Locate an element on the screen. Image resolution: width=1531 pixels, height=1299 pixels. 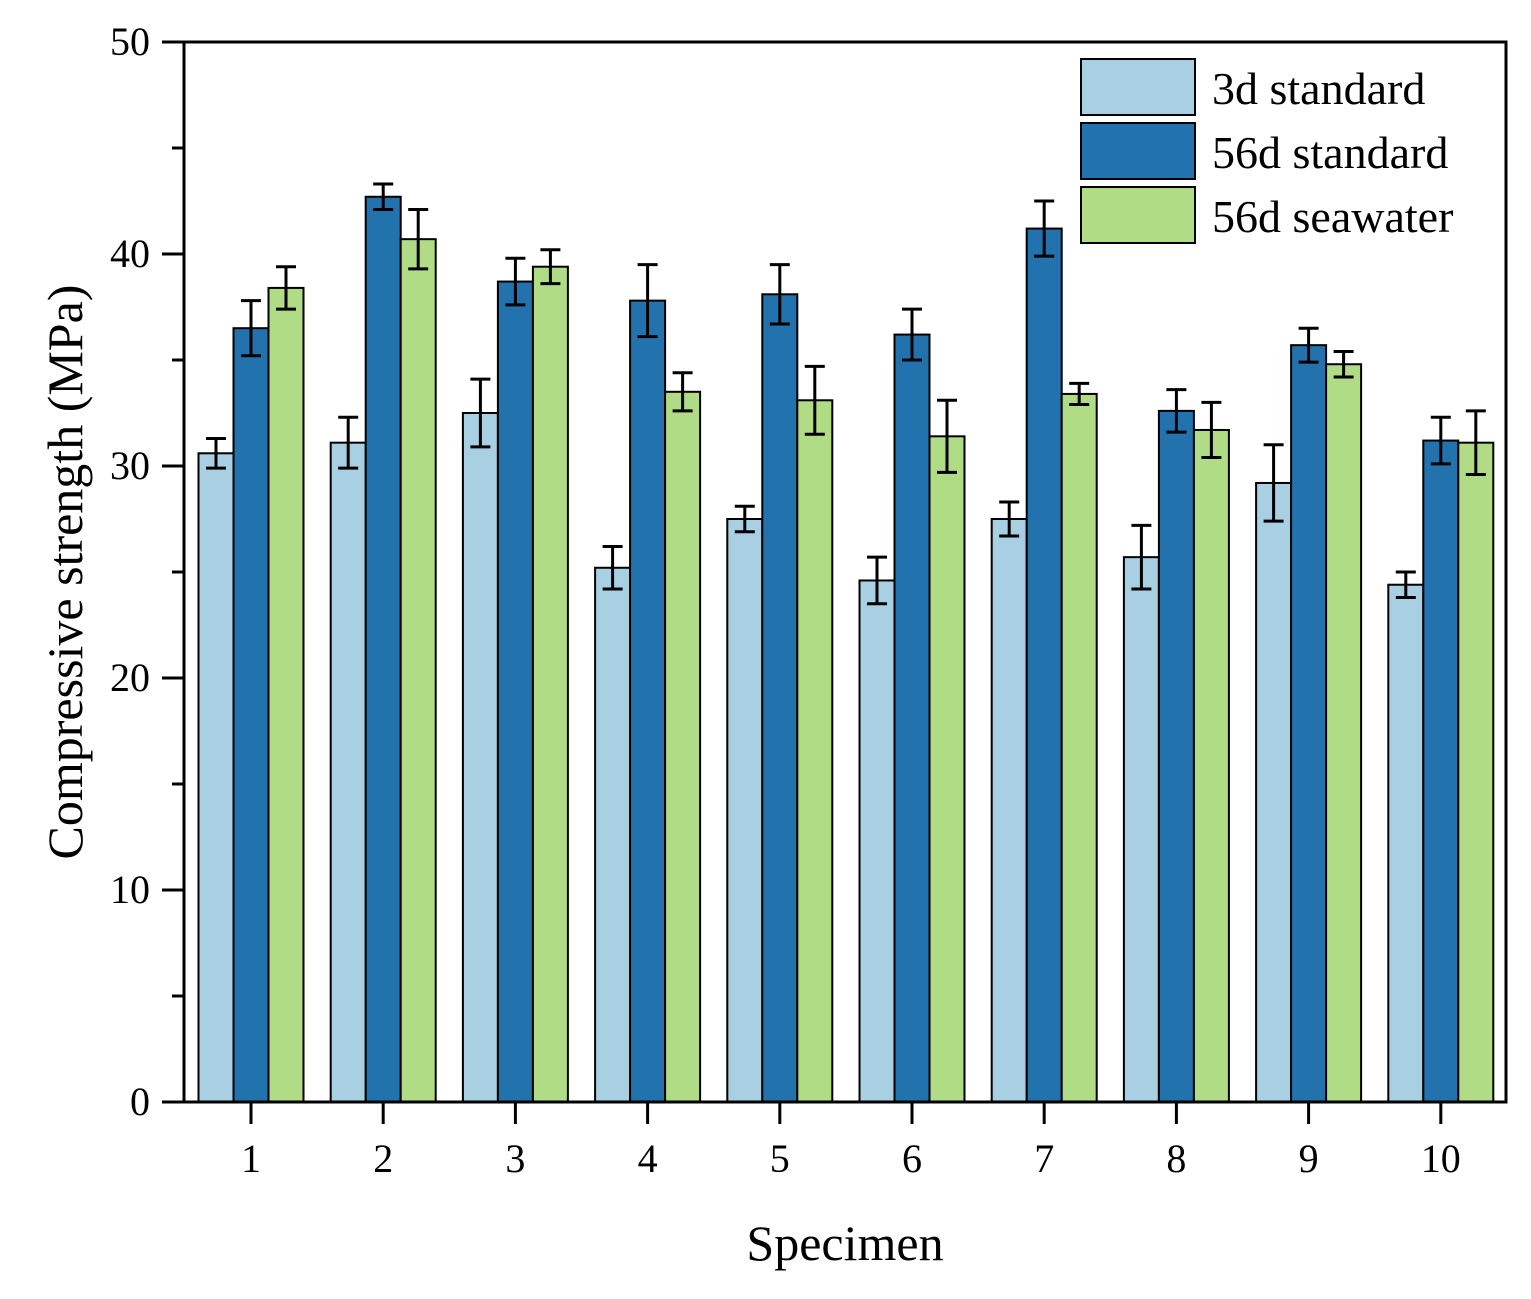
x-tick-label: 2 is located at coordinates (383, 1158).